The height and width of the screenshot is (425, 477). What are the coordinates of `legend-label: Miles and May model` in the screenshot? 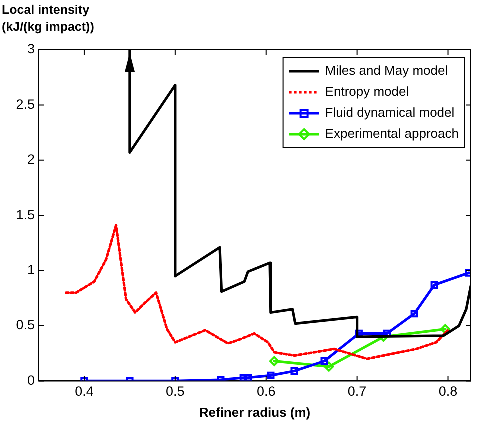 It's located at (386, 70).